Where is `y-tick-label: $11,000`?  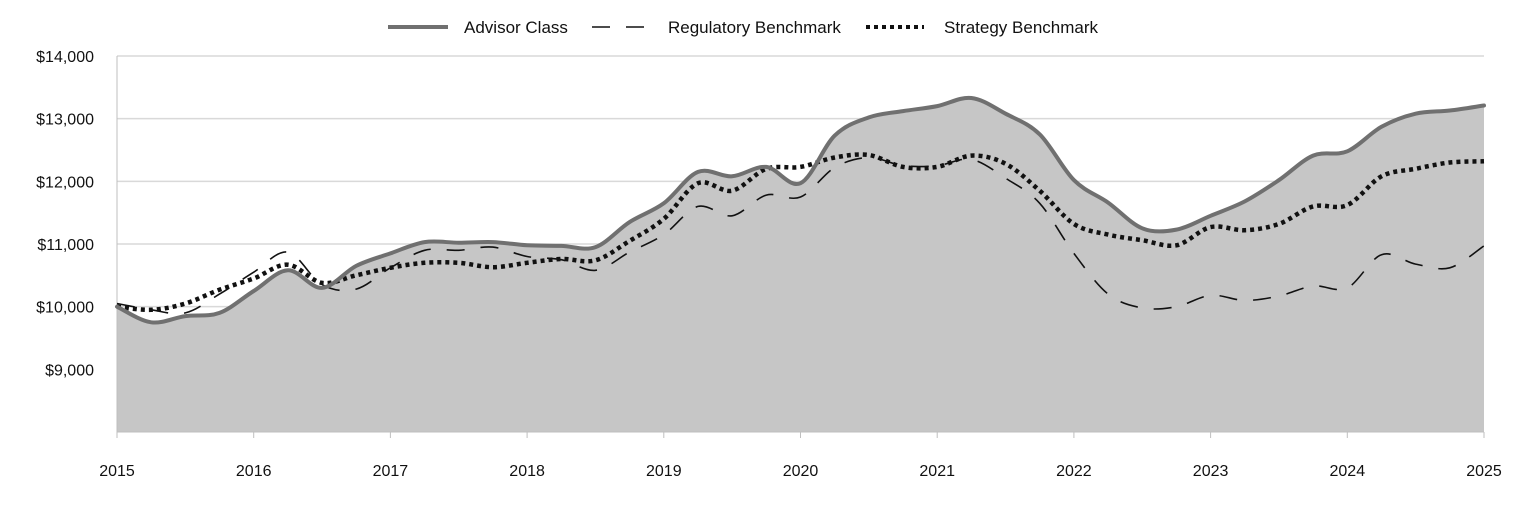
y-tick-label: $11,000 is located at coordinates (65, 245).